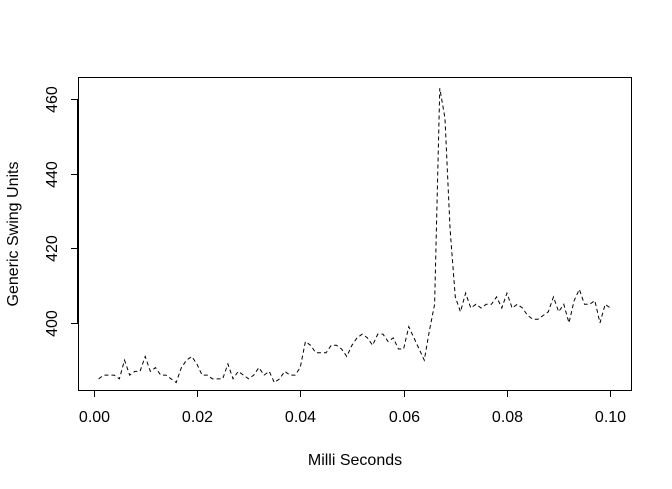  What do you see at coordinates (197, 417) in the screenshot?
I see `x-tick-label: 0.02` at bounding box center [197, 417].